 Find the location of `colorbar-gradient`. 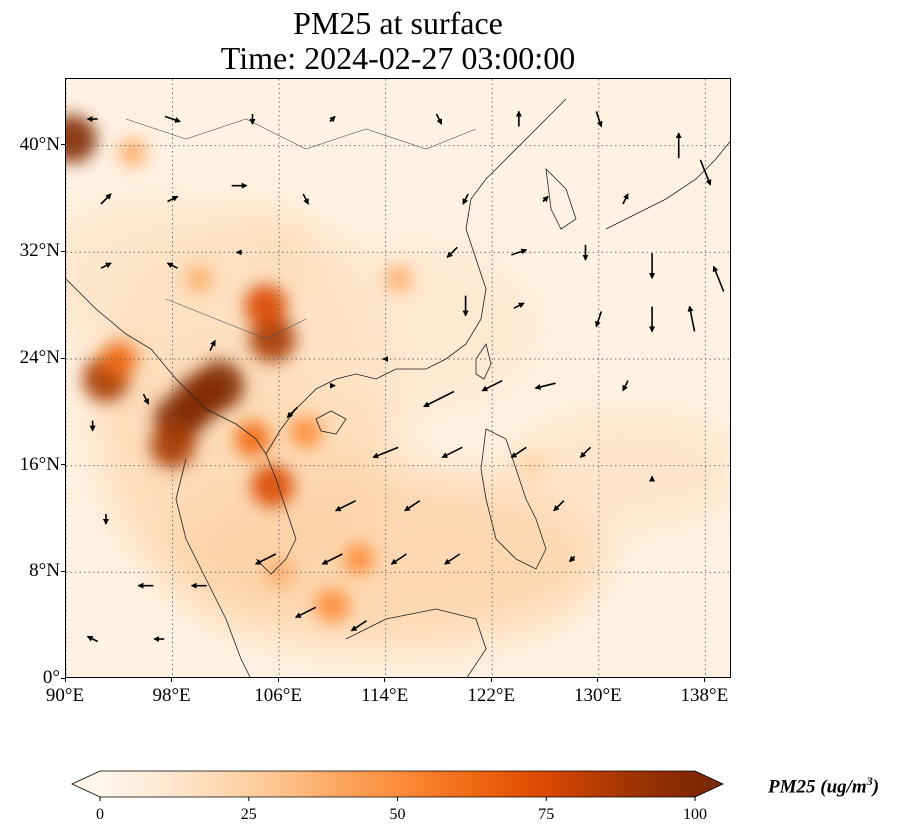

colorbar-gradient is located at coordinates (397, 784).